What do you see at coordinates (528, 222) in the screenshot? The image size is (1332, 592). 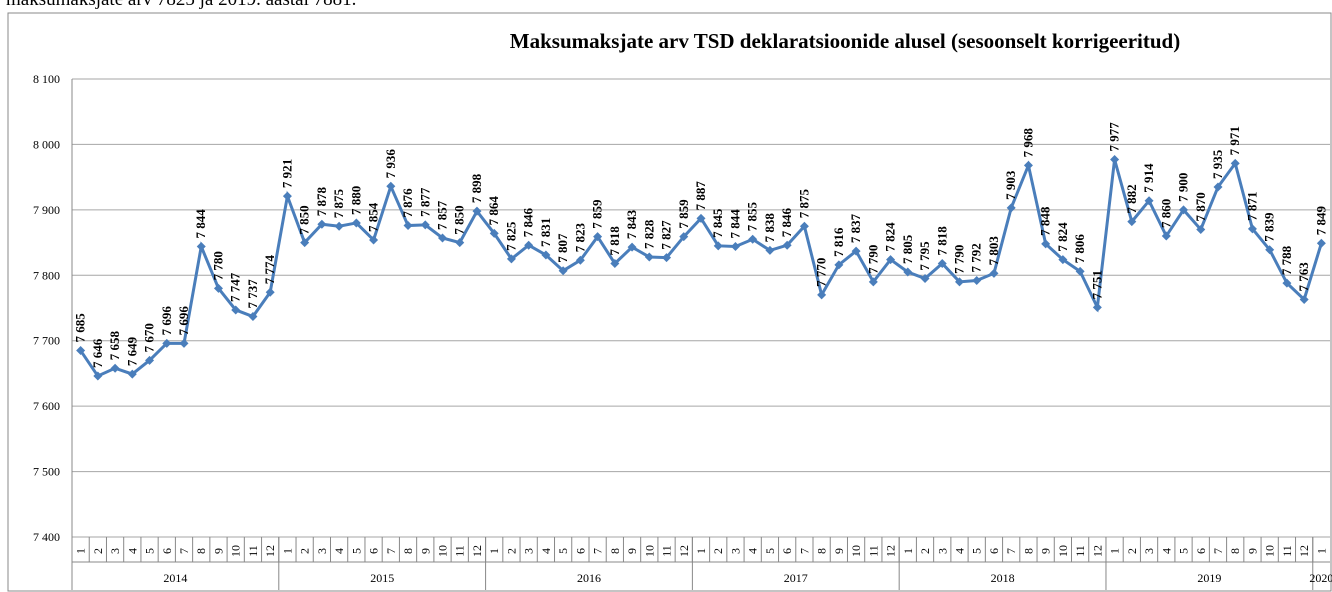 I see `data-label: 7 846` at bounding box center [528, 222].